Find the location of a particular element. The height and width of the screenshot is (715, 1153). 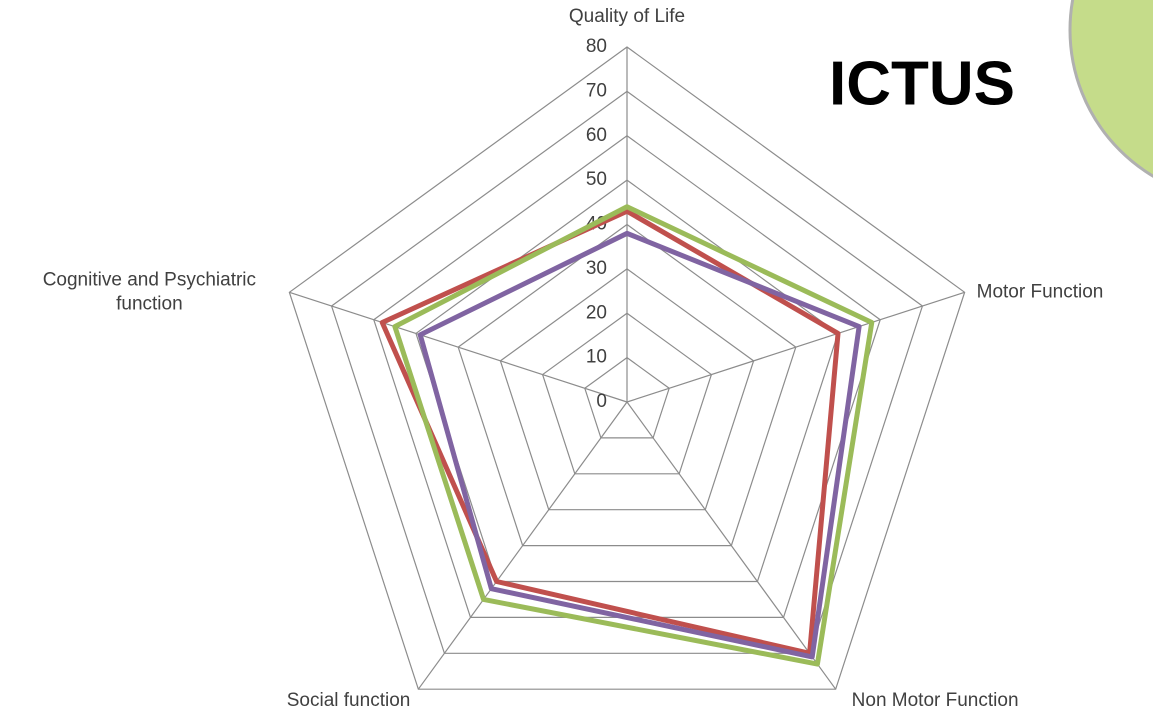

y-tick-label: 30 is located at coordinates (596, 268).